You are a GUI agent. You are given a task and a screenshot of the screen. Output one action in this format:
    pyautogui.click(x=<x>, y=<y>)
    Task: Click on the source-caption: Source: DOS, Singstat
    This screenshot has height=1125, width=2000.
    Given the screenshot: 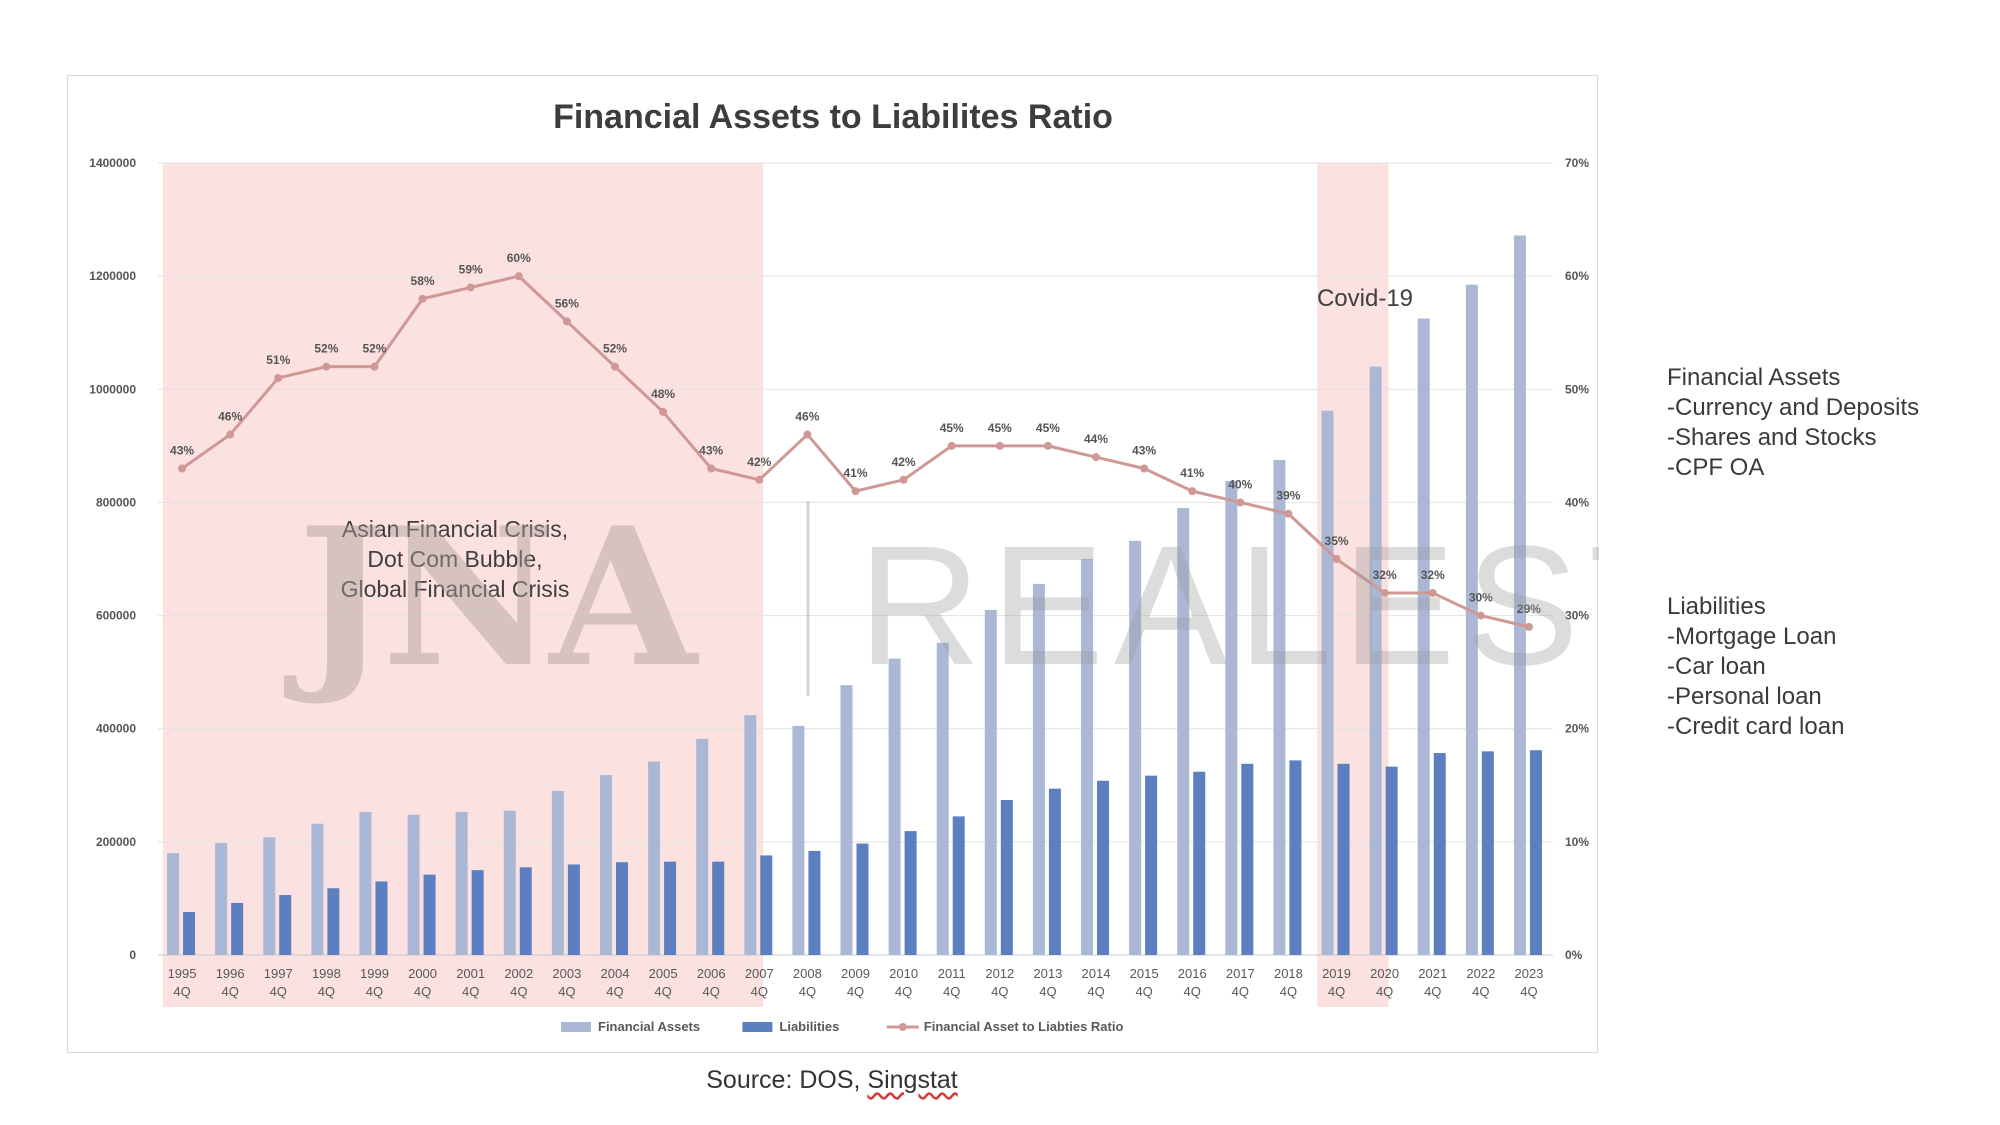 What is the action you would take?
    pyautogui.click(x=832, y=1080)
    